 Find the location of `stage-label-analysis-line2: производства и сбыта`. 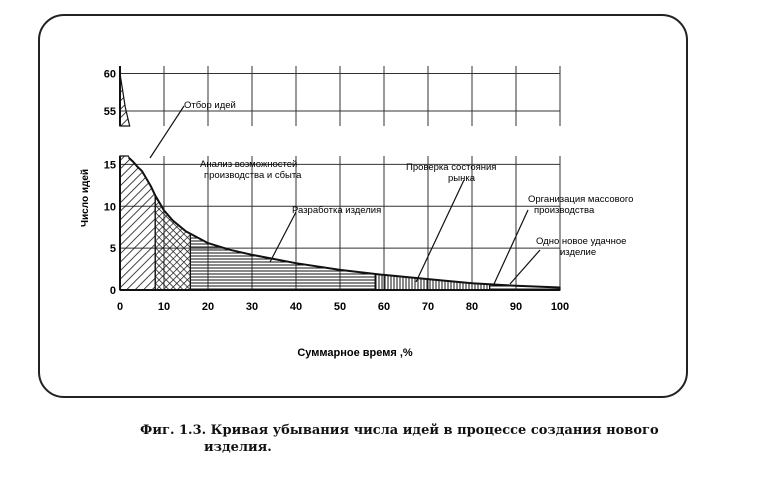

stage-label-analysis-line2: производства и сбыта is located at coordinates (253, 175).